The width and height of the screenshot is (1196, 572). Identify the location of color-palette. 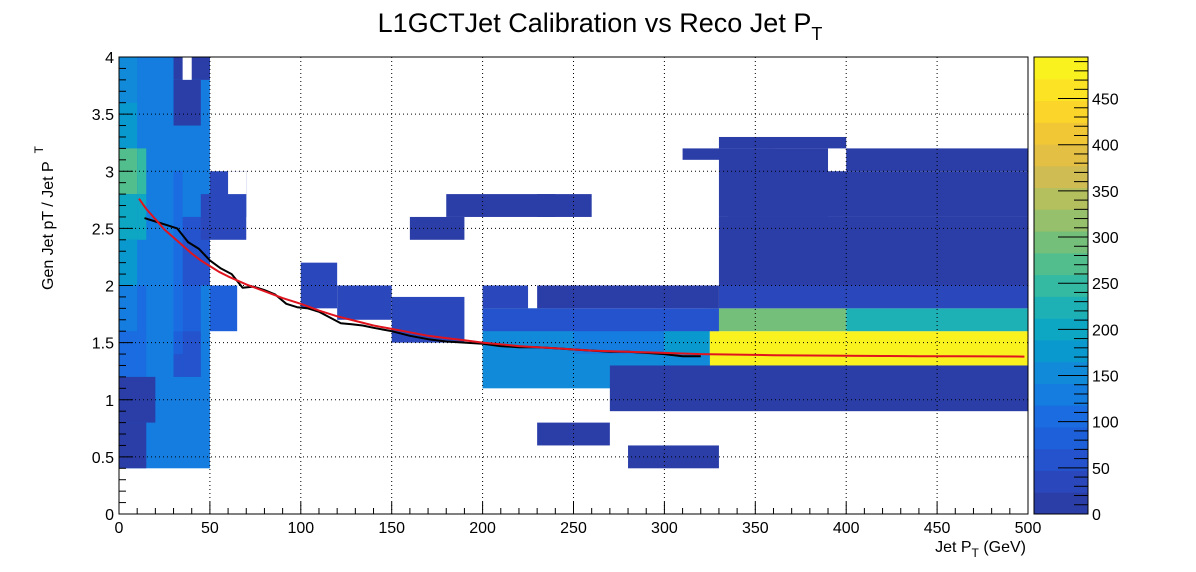
(1061, 285).